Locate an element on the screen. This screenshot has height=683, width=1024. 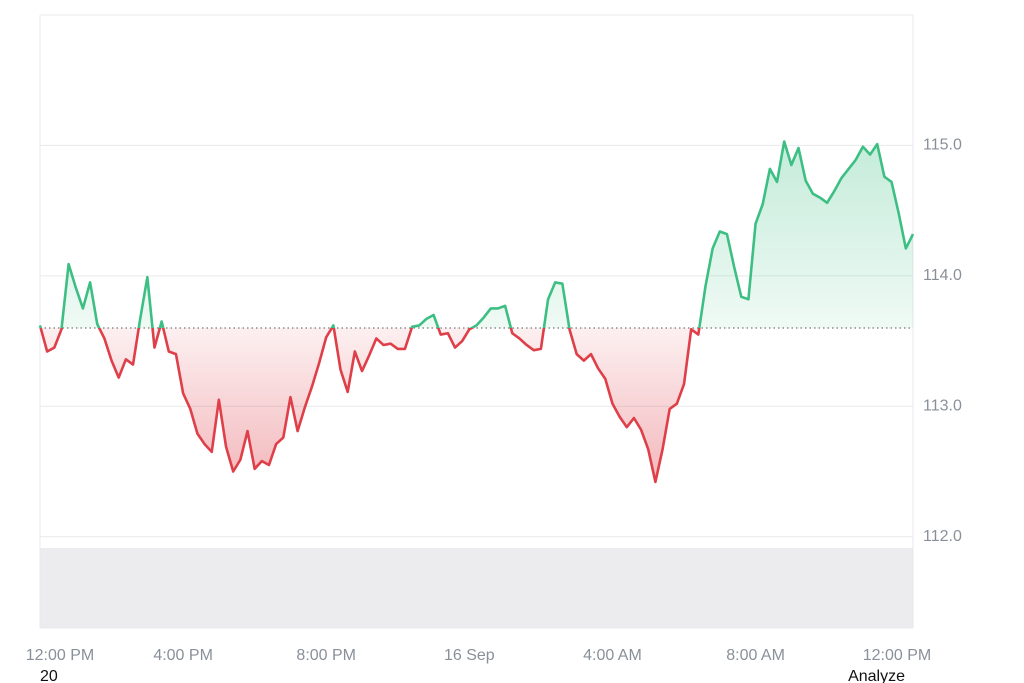
footer-left: 20 is located at coordinates (49, 675).